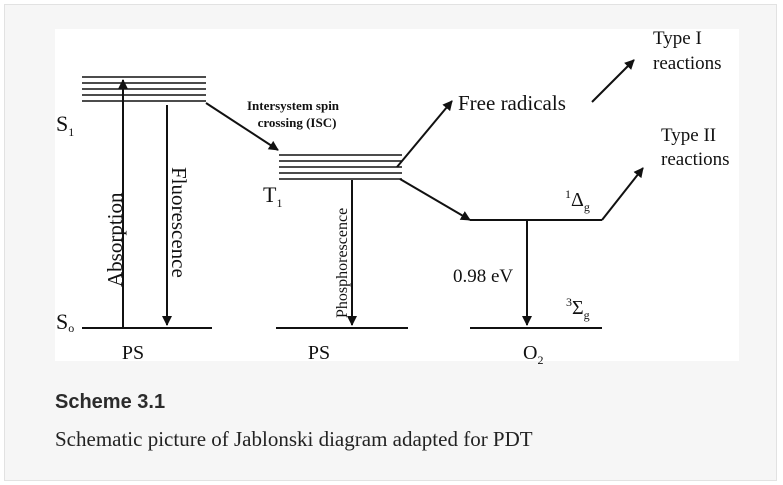  What do you see at coordinates (65, 322) in the screenshot?
I see `s0-label: So` at bounding box center [65, 322].